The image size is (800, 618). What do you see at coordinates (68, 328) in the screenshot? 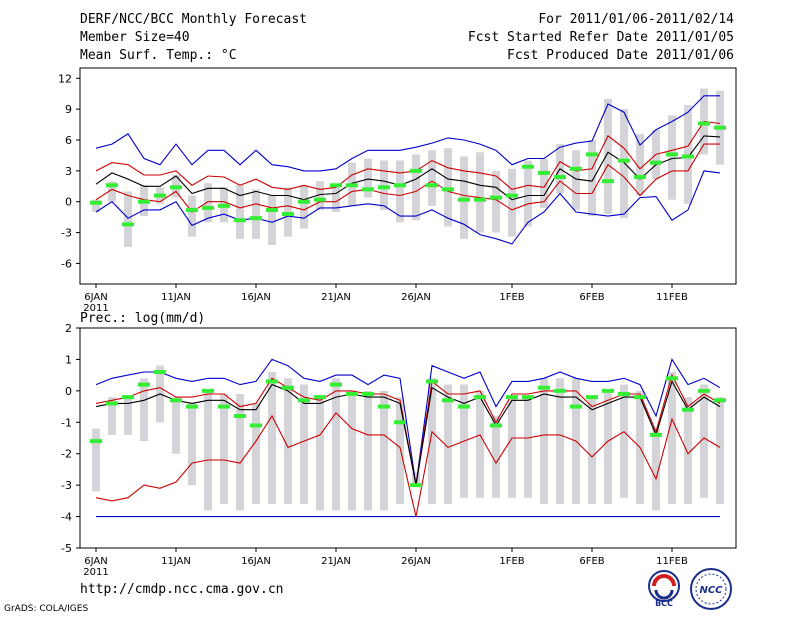
I see `p2-y-tick-label: 2` at bounding box center [68, 328].